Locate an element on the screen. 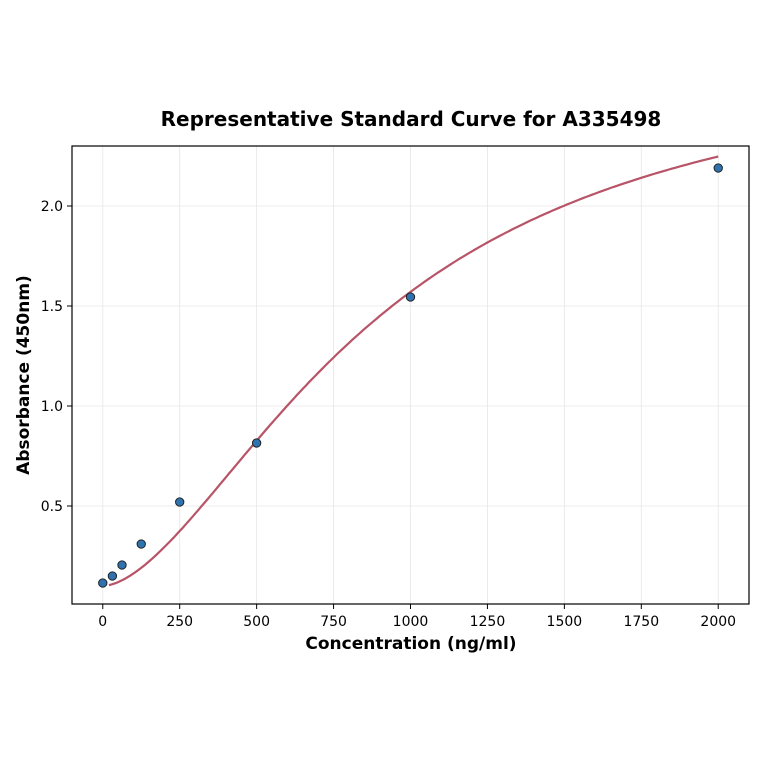  y-axis-label: Absorbance (450nm) is located at coordinates (24, 375).